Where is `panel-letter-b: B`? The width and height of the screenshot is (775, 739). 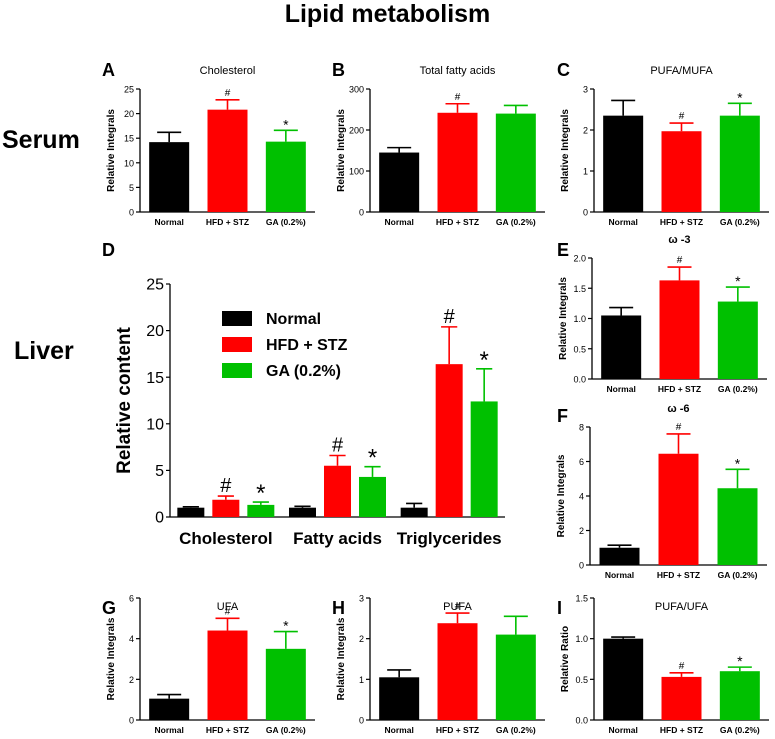
panel-letter-b: B is located at coordinates (338, 70).